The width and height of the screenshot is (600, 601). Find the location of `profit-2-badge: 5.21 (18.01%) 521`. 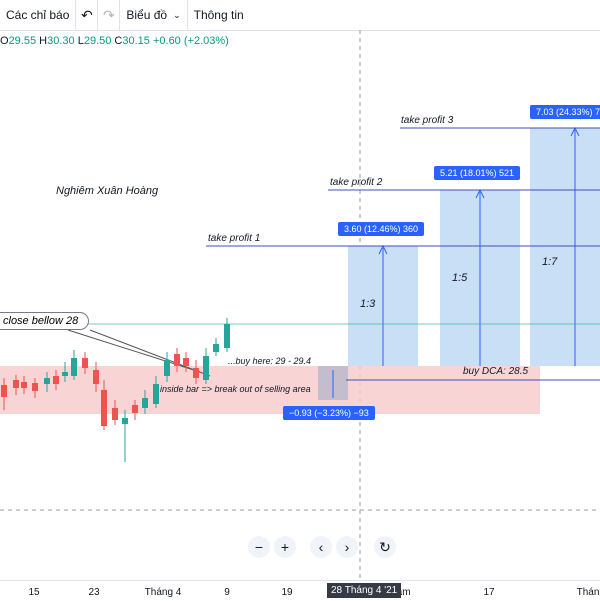

profit-2-badge: 5.21 (18.01%) 521 is located at coordinates (477, 173).